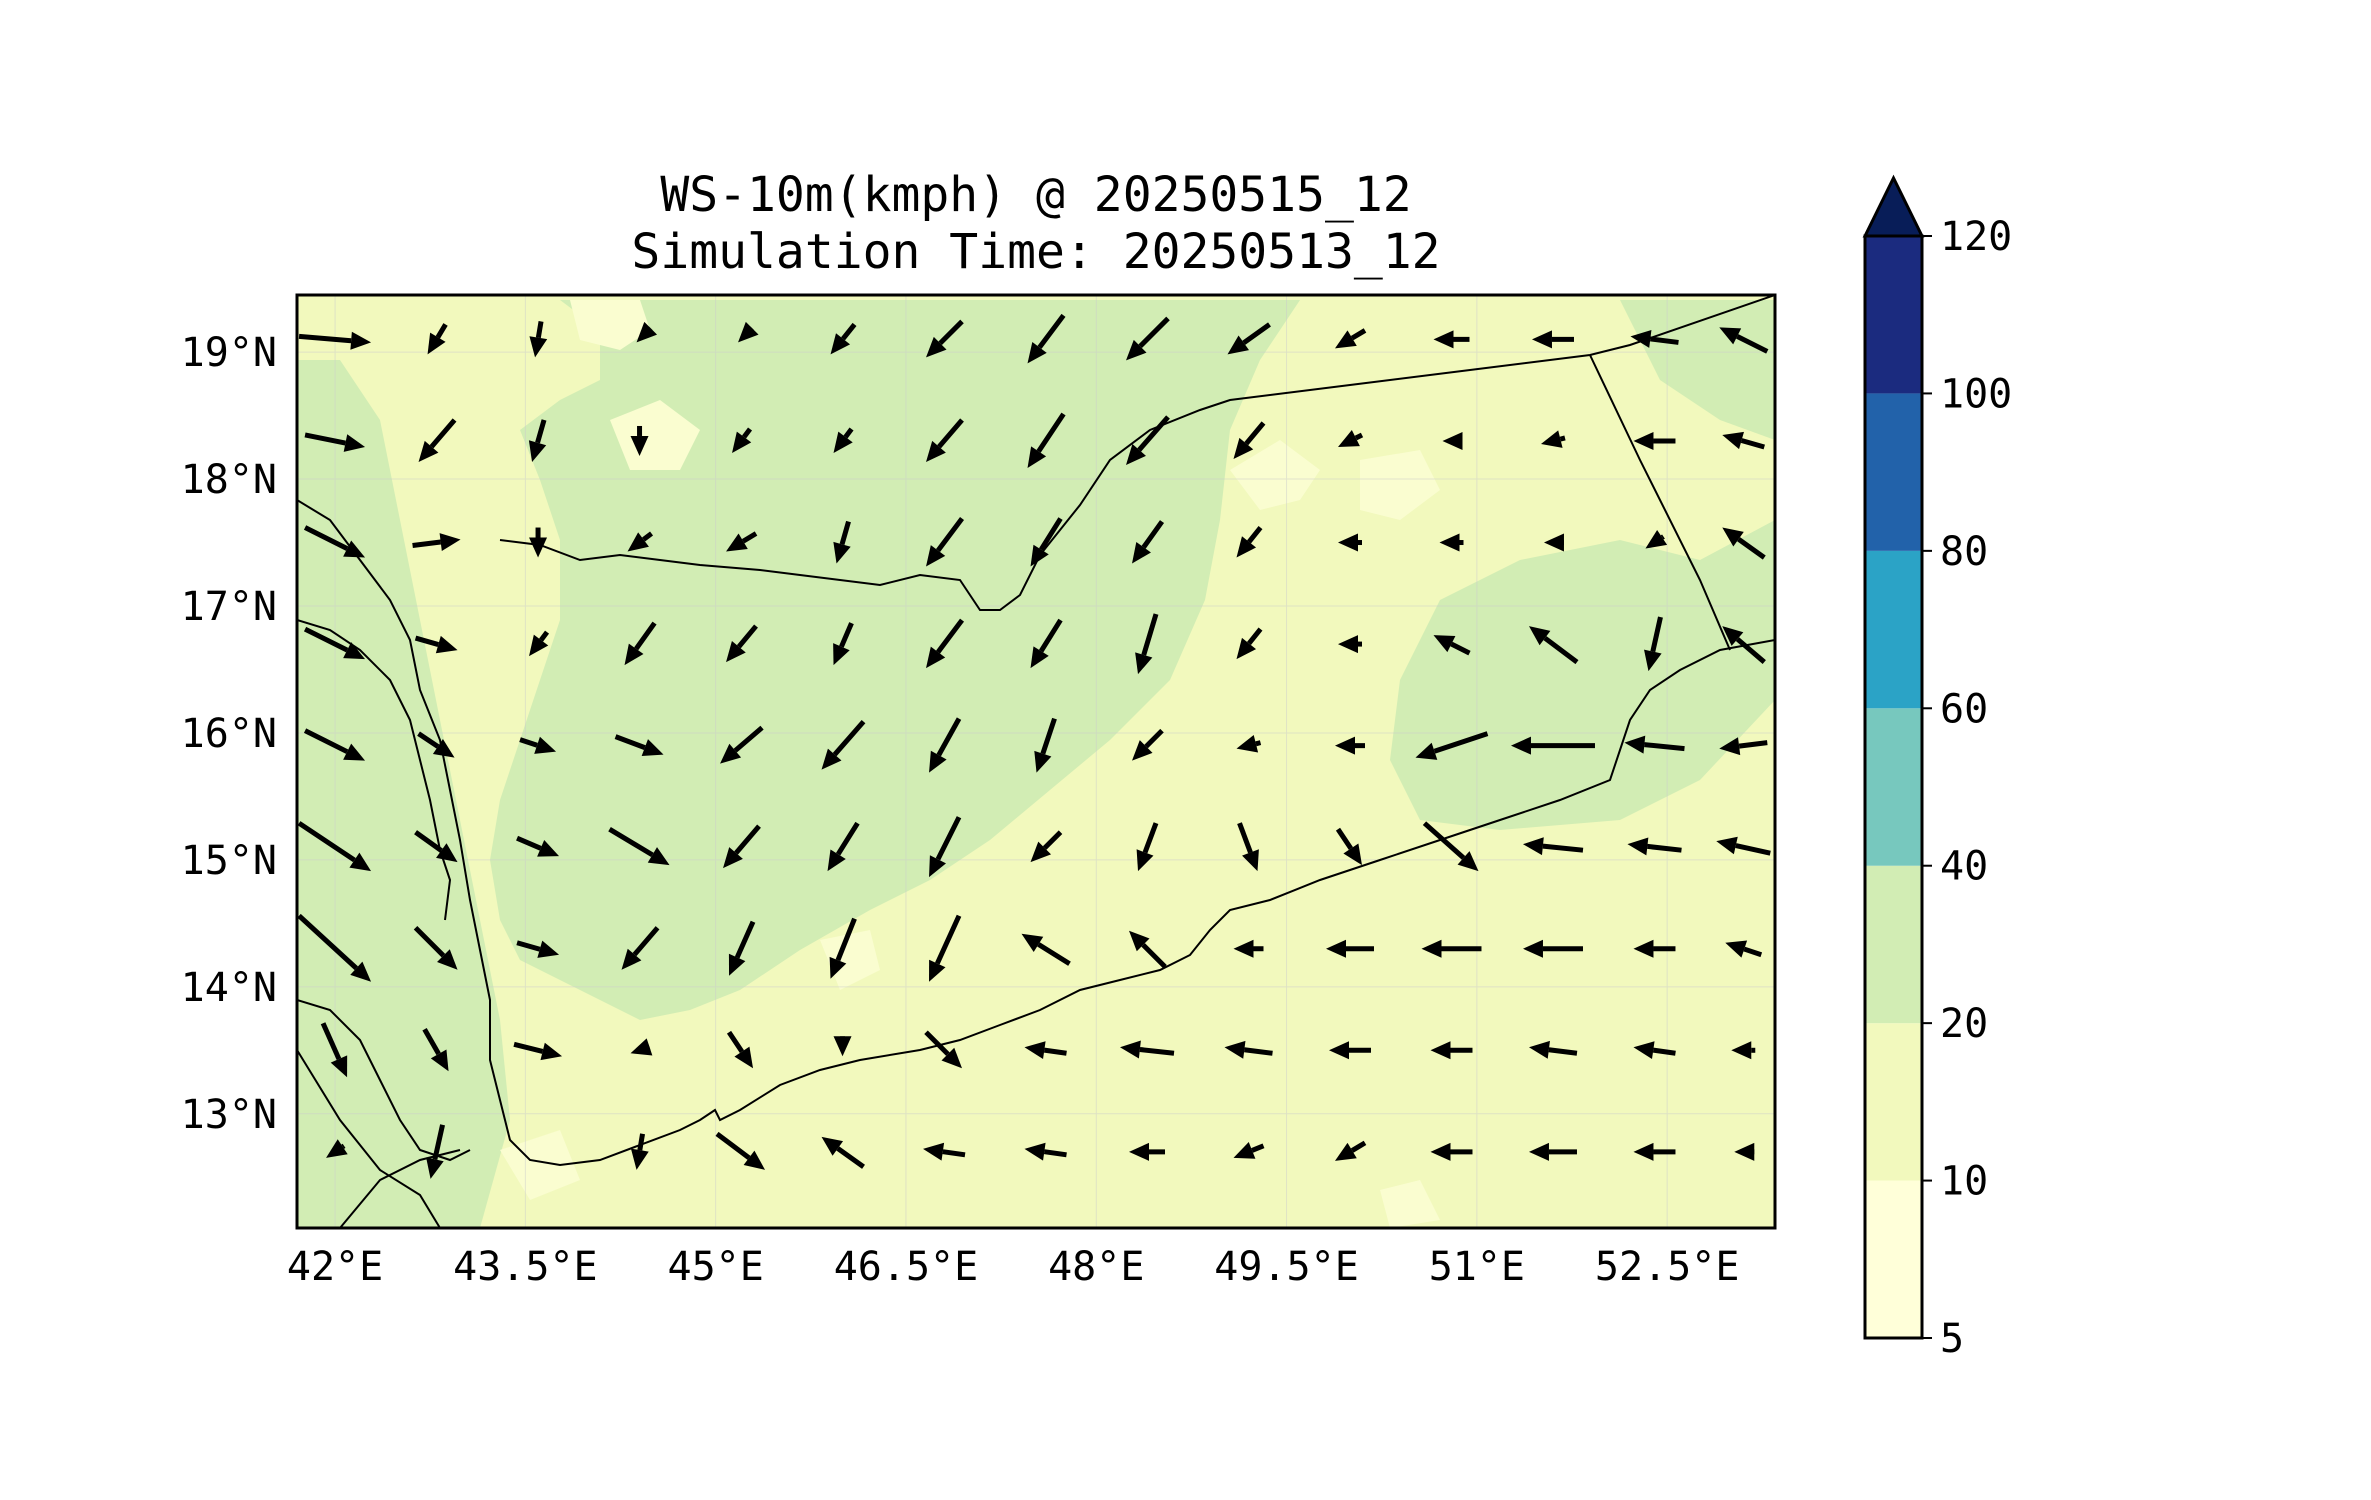 The height and width of the screenshot is (1500, 2371). What do you see at coordinates (1660, 502) in the screenshot?
I see `yemen-oman-border` at bounding box center [1660, 502].